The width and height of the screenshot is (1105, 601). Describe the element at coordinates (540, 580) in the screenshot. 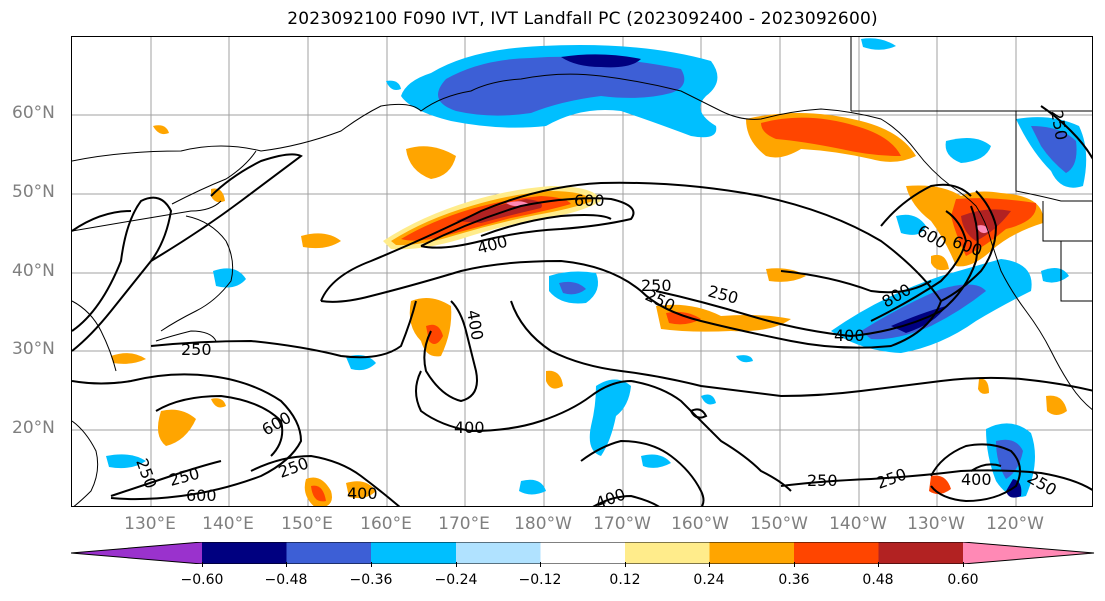

I see `colorbar-tick-label: −0.12` at that location.